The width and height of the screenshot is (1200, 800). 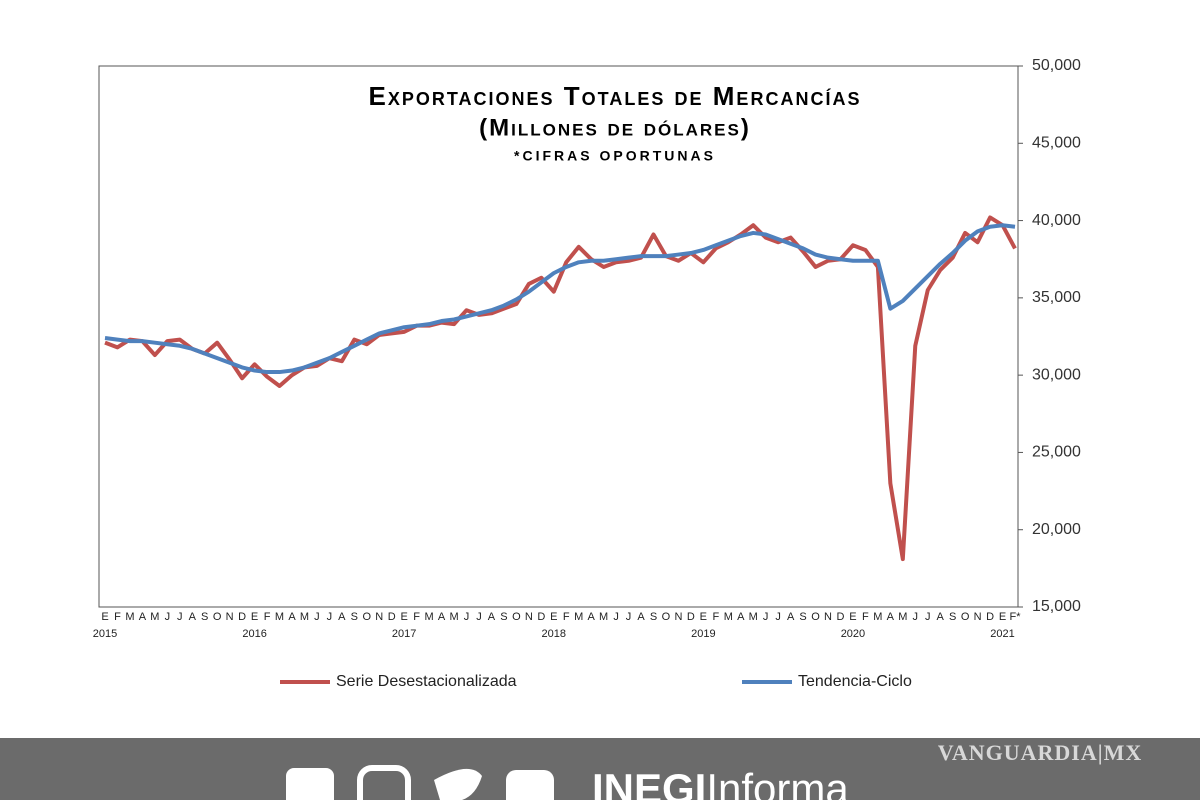 What do you see at coordinates (310, 784) in the screenshot?
I see `facebook-icon` at bounding box center [310, 784].